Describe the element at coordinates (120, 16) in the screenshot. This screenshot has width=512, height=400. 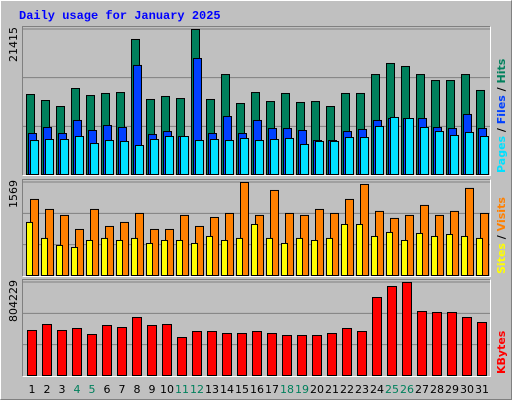
I see `chart-title: Daily usage for January 2025` at that location.